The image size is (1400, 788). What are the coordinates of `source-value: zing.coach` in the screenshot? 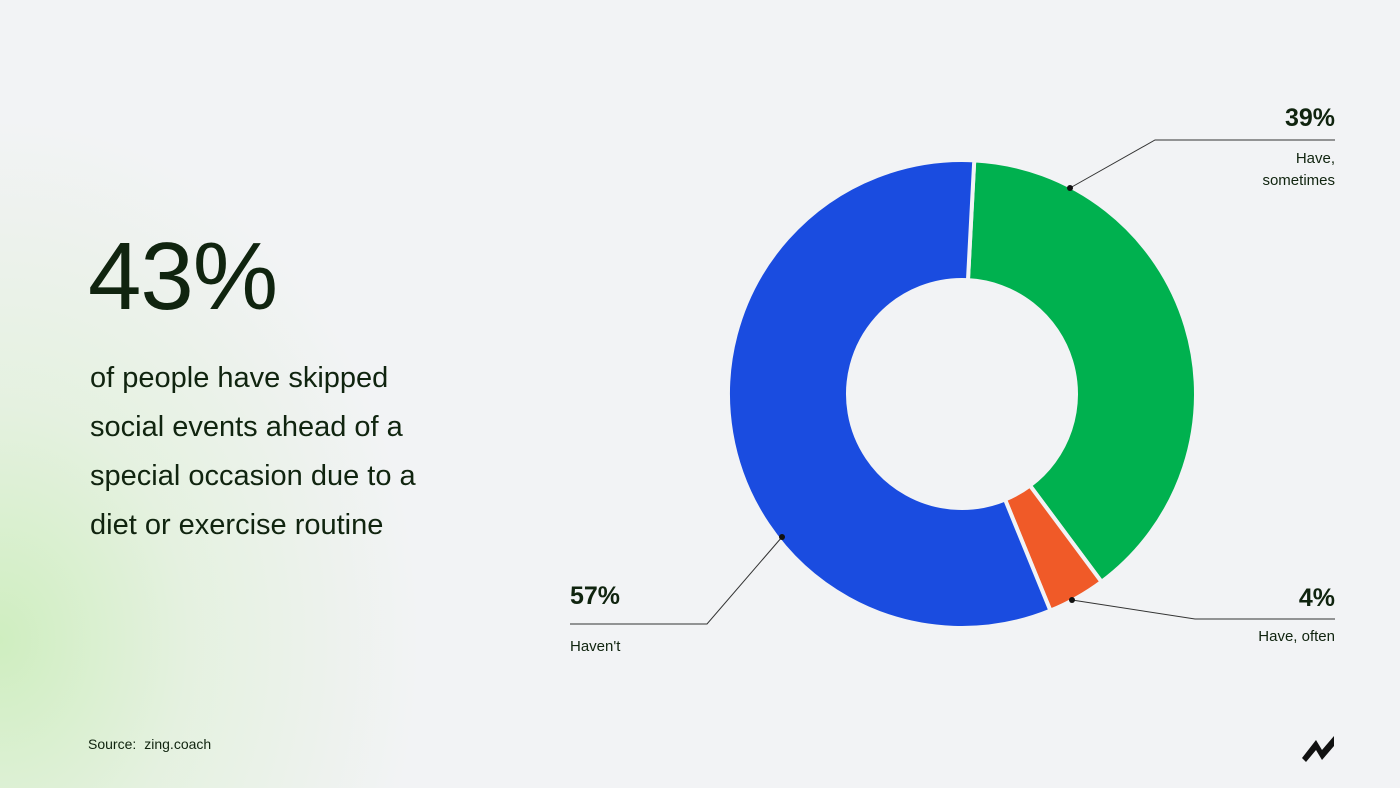 It's located at (178, 744).